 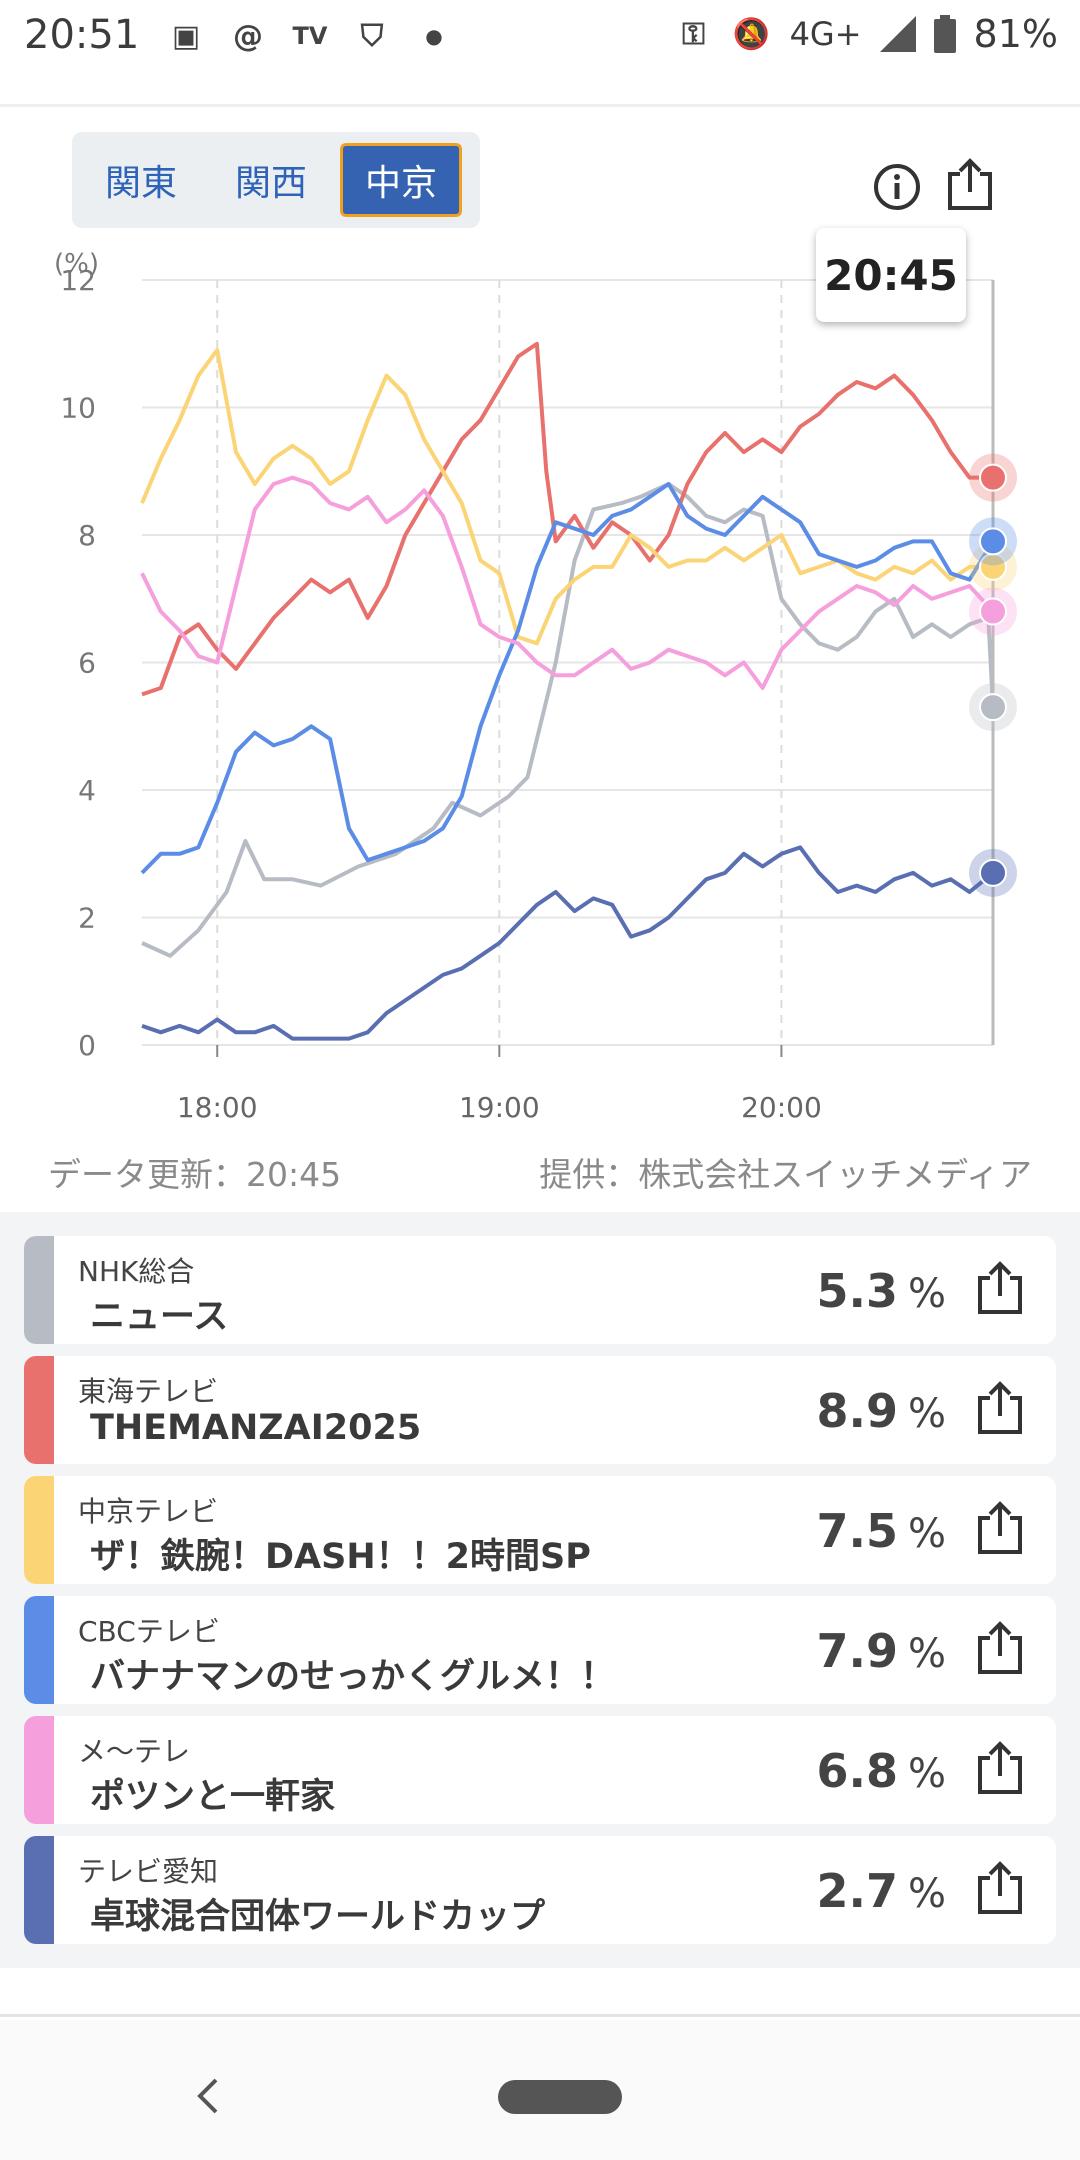 I want to click on battery-icon, so click(x=944, y=34).